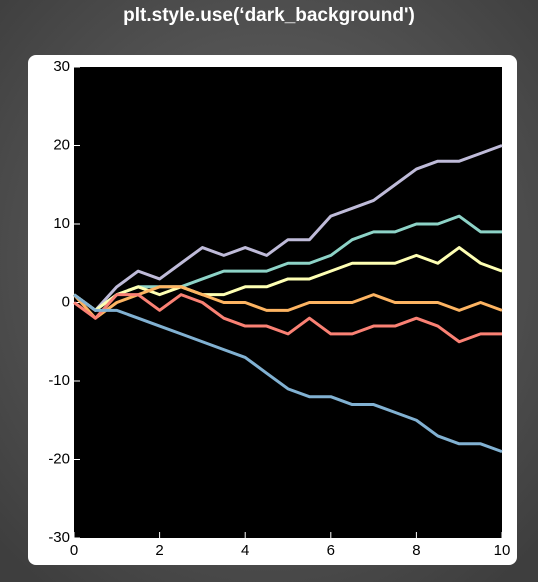  Describe the element at coordinates (416, 550) in the screenshot. I see `x-tick-label: 8` at that location.